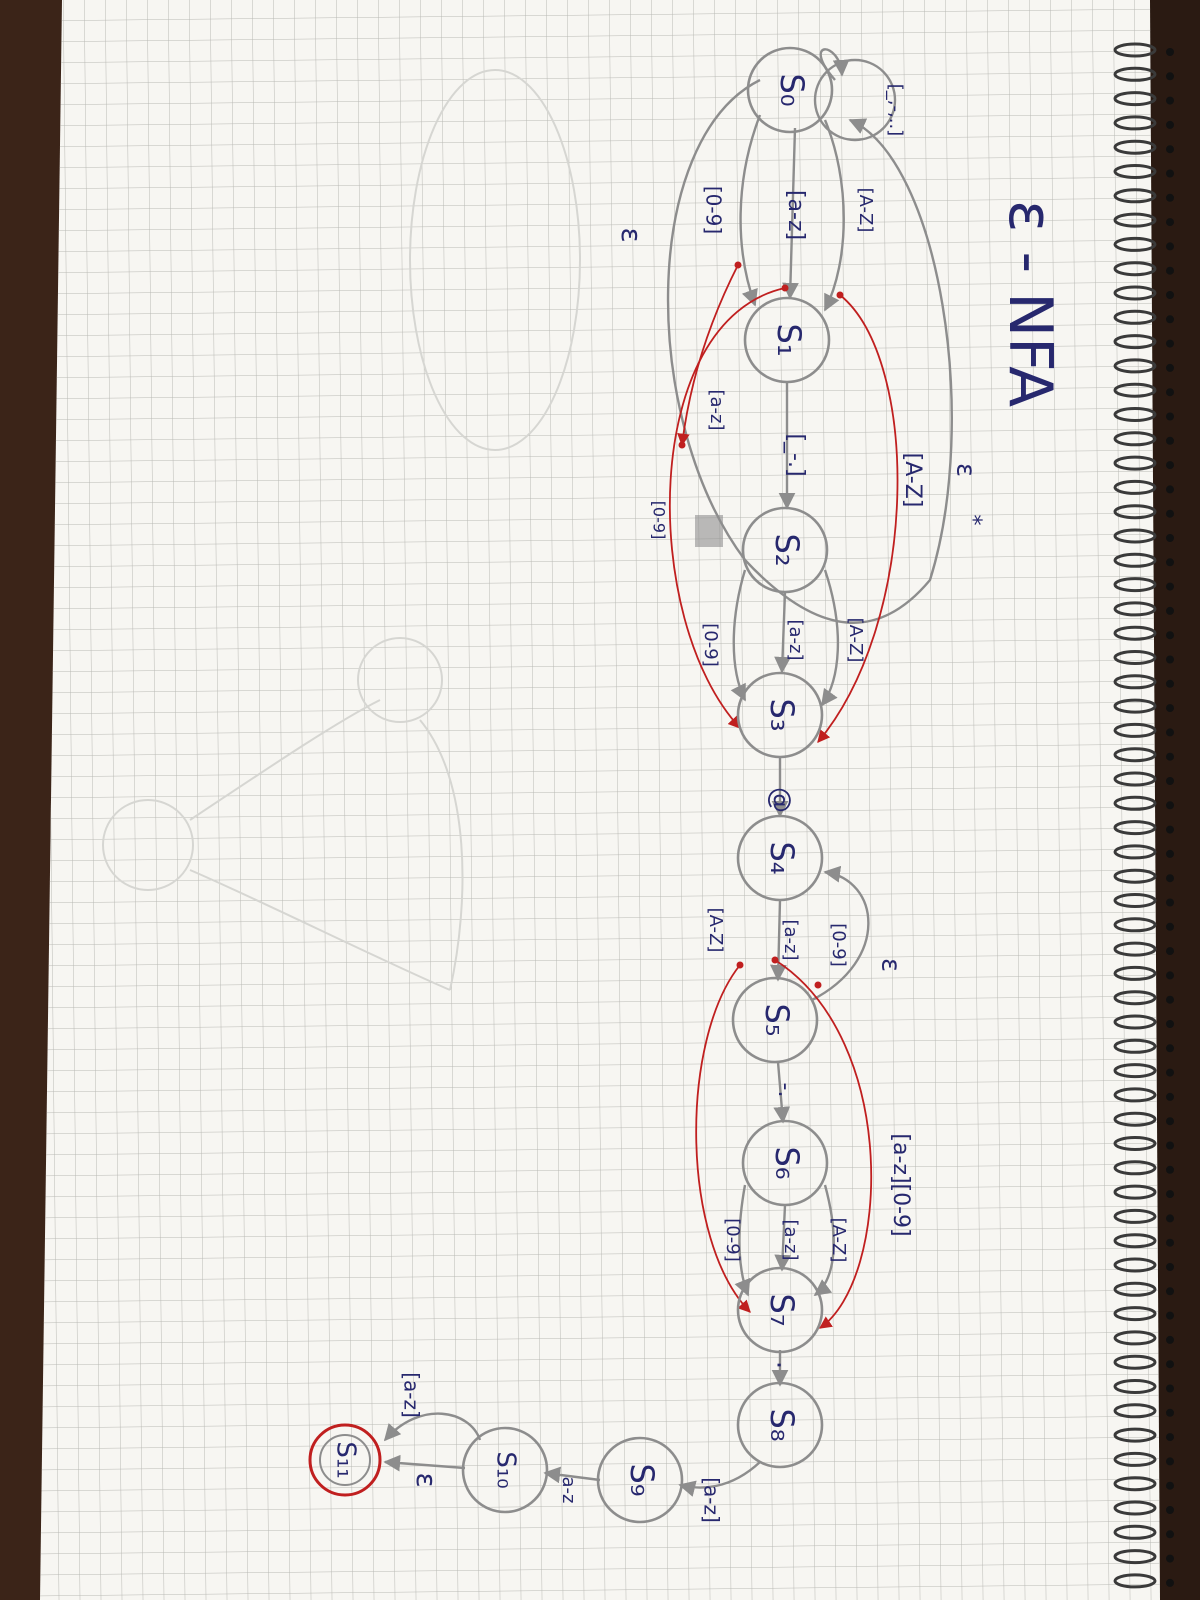  I want to click on state-label-s9: S₉, so click(642, 1479).